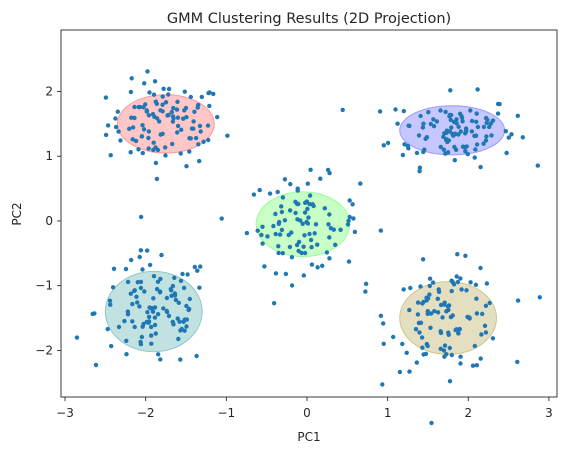 The height and width of the screenshot is (455, 565). Describe the element at coordinates (49, 156) in the screenshot. I see `y-tick-label: 1` at that location.